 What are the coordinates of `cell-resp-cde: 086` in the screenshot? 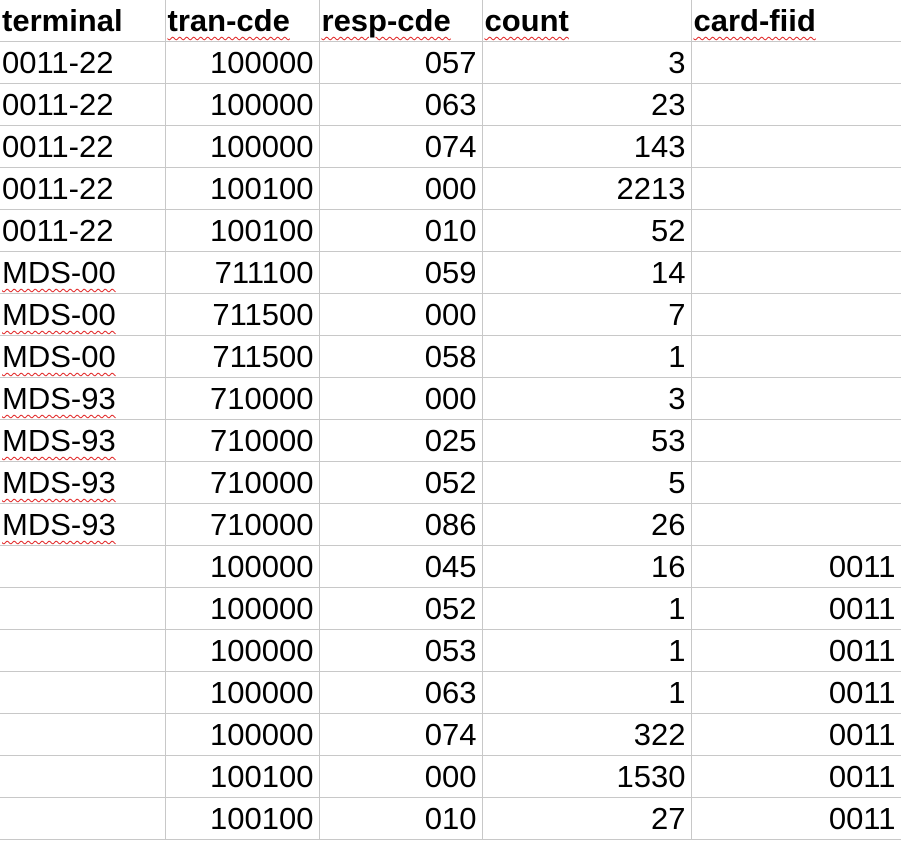 It's located at (401, 524).